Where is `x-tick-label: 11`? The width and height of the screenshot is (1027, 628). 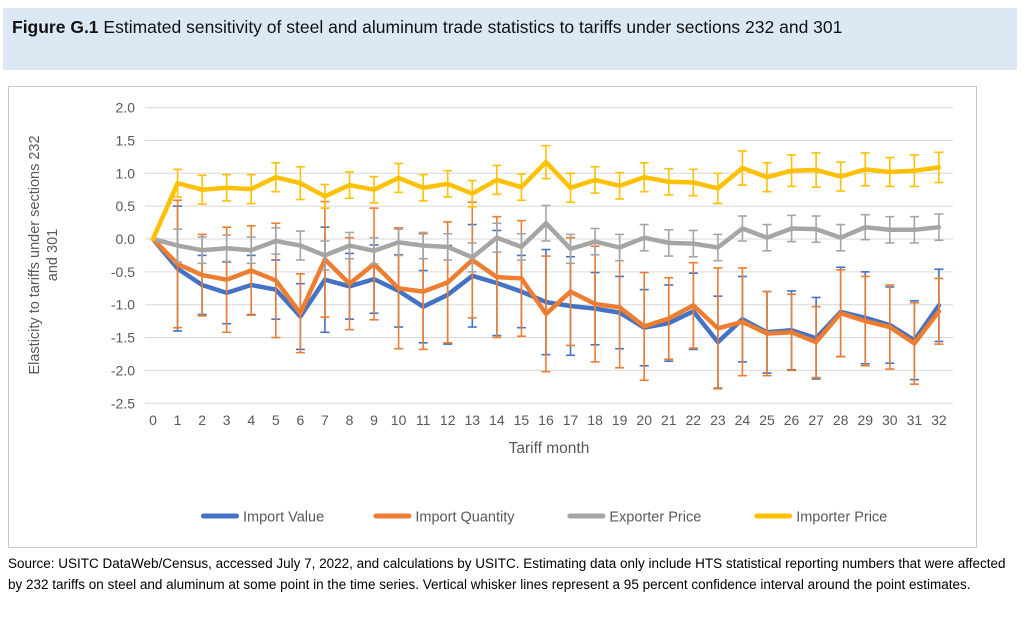 x-tick-label: 11 is located at coordinates (423, 420).